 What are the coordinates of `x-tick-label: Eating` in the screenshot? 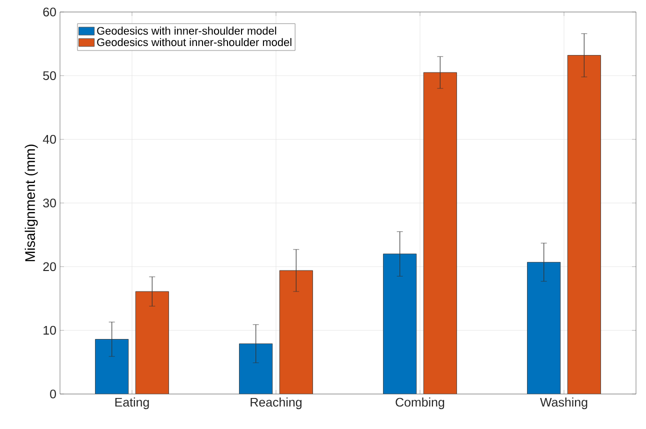 It's located at (132, 404).